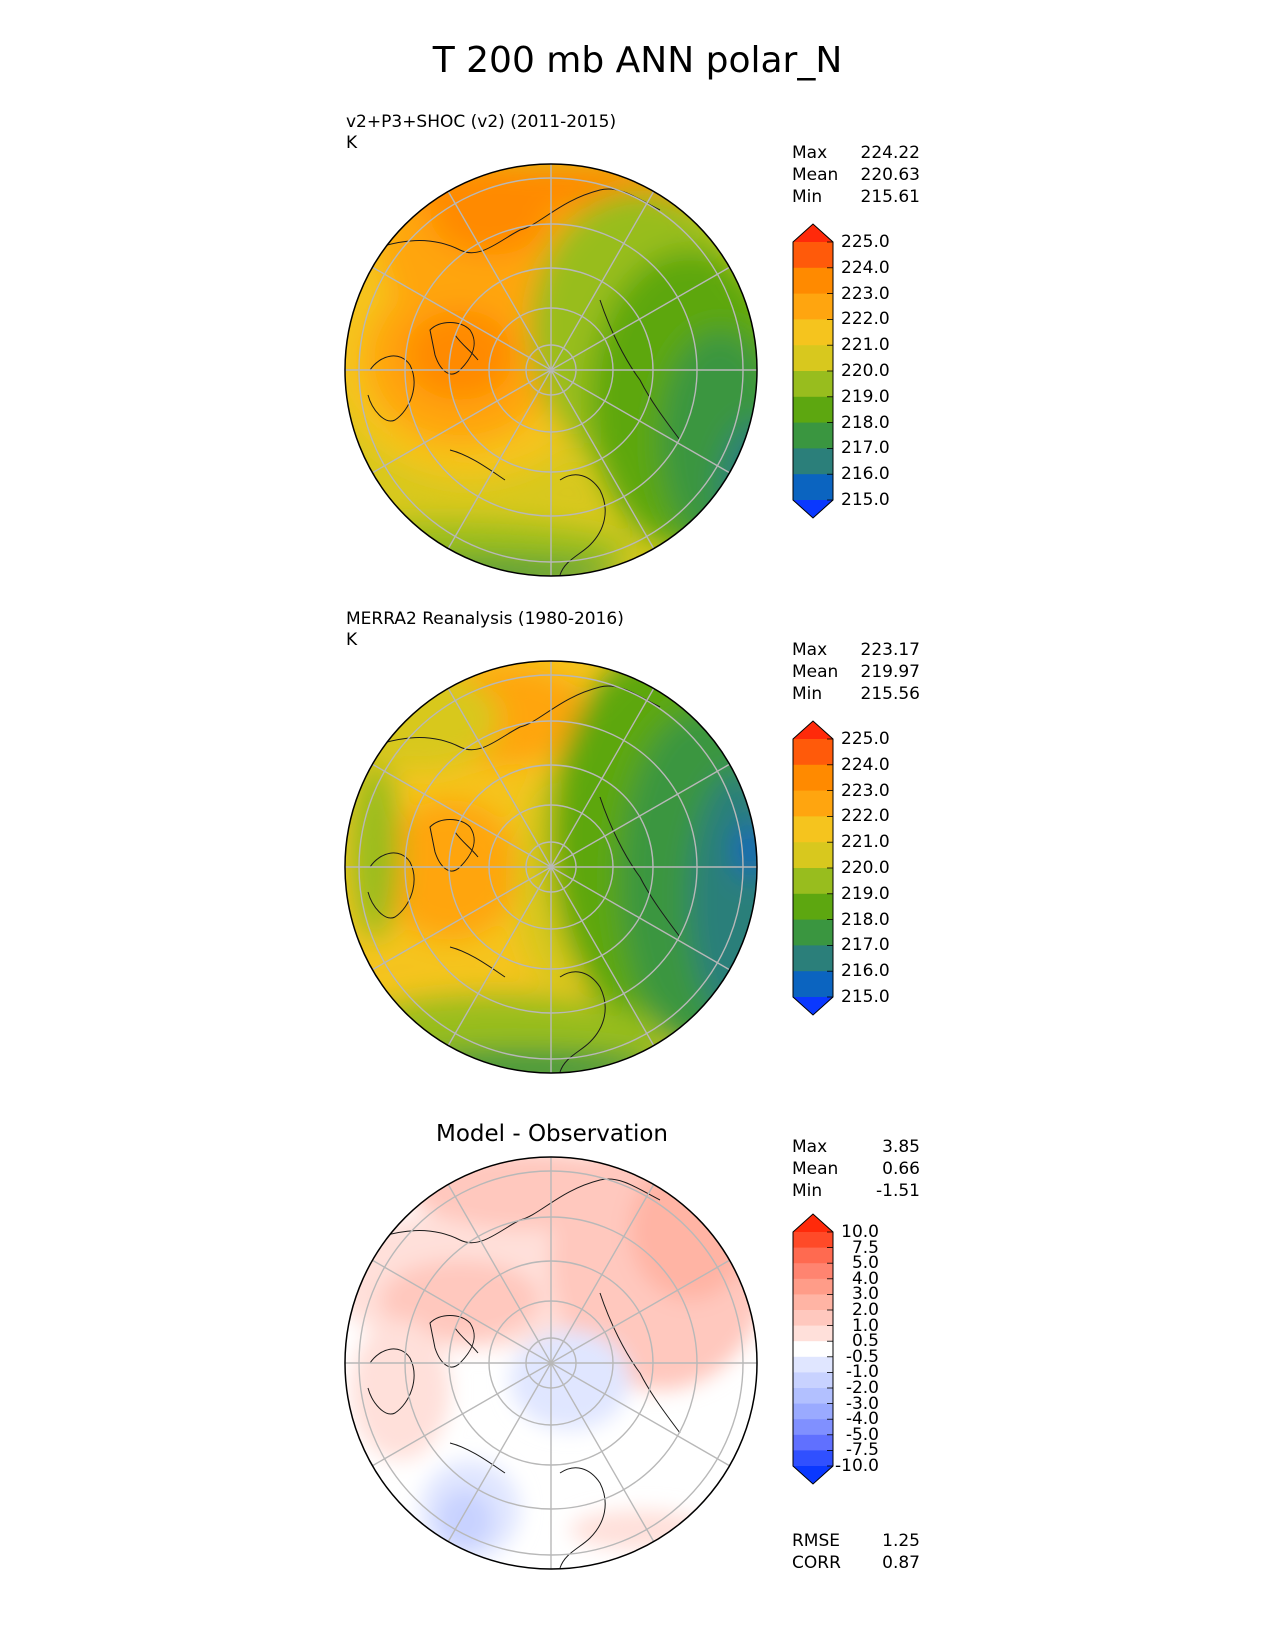 The width and height of the screenshot is (1275, 1650). What do you see at coordinates (890, 197) in the screenshot?
I see `stat-min-value: 215.61` at bounding box center [890, 197].